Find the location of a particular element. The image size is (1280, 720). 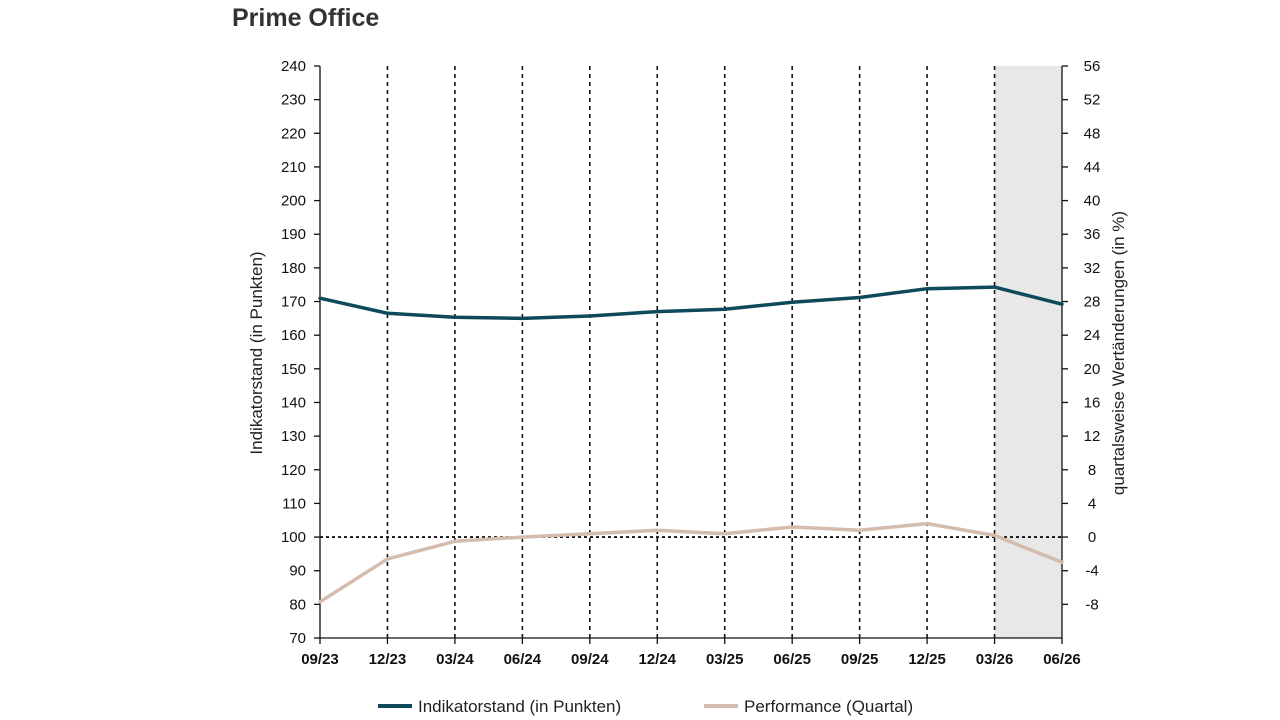

y-right-tick-label: 4 is located at coordinates (1092, 503).